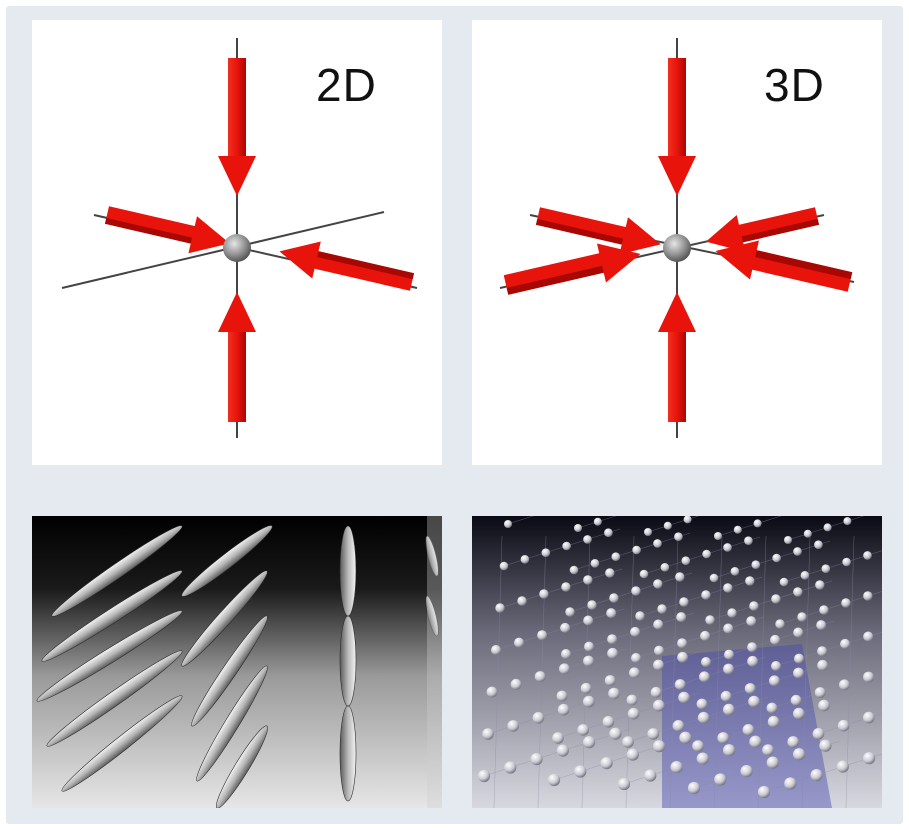  What do you see at coordinates (794, 85) in the screenshot?
I see `label-3d: 3D` at bounding box center [794, 85].